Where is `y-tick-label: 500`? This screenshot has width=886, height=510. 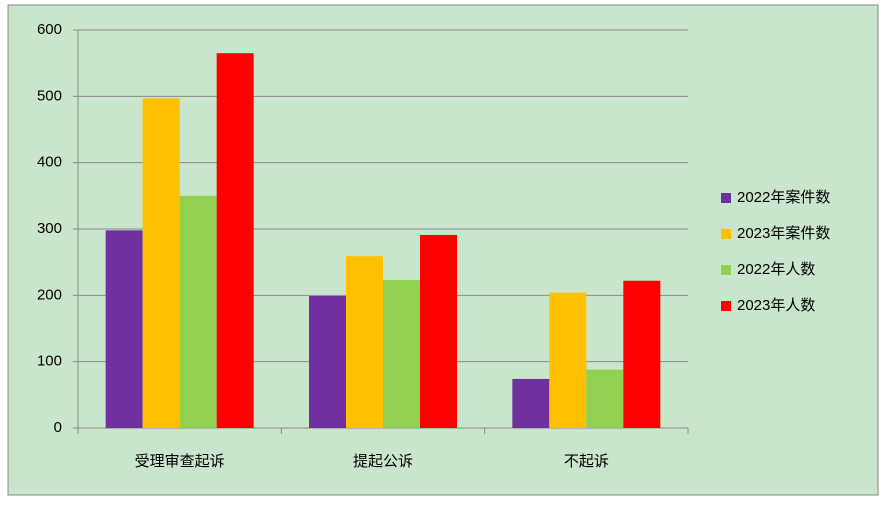 y-tick-label: 500 is located at coordinates (49, 95).